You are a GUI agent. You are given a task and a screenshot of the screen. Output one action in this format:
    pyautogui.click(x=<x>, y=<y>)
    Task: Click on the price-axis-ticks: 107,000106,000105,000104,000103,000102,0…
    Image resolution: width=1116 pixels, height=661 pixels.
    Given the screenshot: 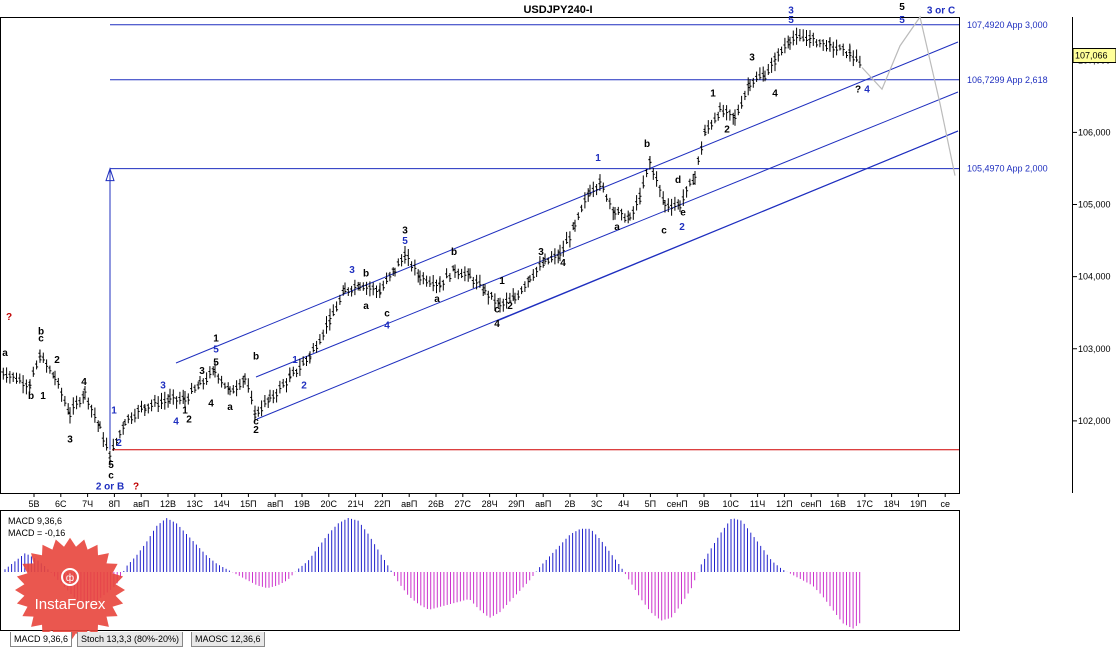 What is the action you would take?
    pyautogui.click(x=1094, y=237)
    